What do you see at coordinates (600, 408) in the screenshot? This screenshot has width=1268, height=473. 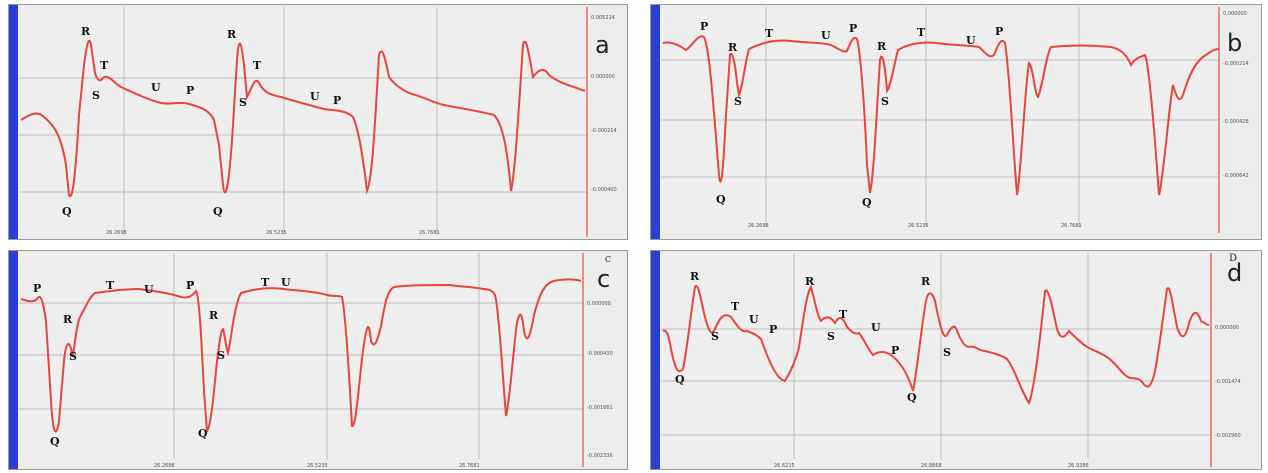 I see `y-tick-label: -0.001661` at bounding box center [600, 408].